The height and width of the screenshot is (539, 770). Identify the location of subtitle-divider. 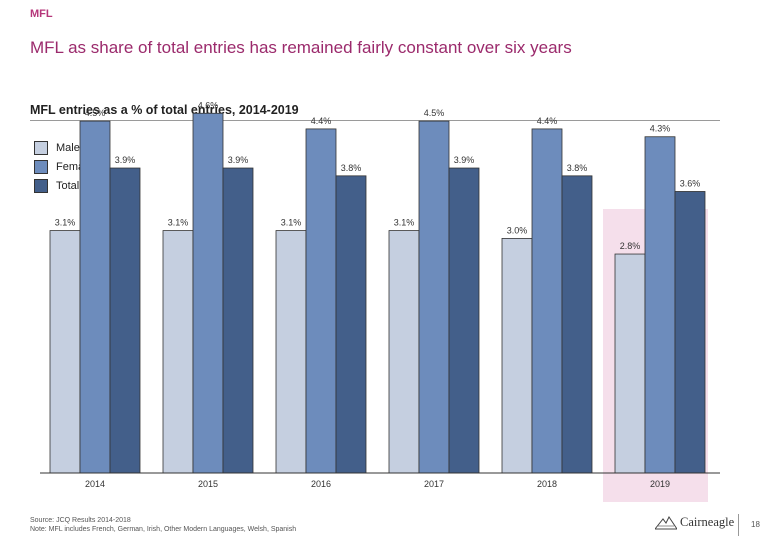
(375, 120).